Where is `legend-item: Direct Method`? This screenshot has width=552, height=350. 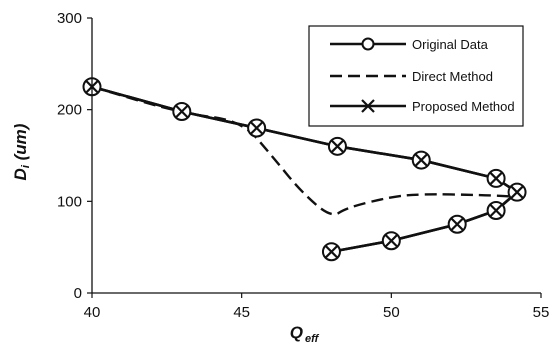
legend-item: Direct Method is located at coordinates (411, 76).